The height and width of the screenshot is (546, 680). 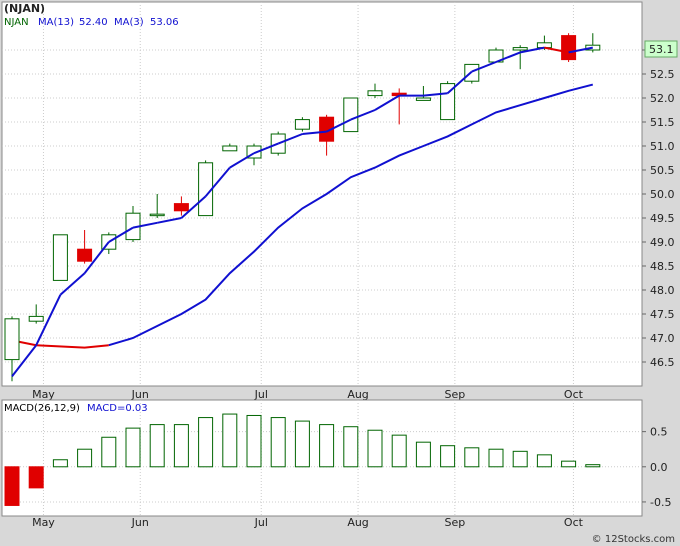 I want to click on macd-y-axis: -0.5 0.0 0.5, so click(x=660, y=467).